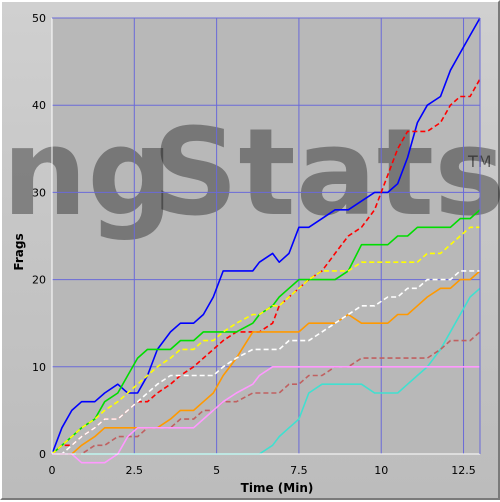  I want to click on x-tick-labels: 0 2.5 5 7.5 10 12.5, so click(262, 470).